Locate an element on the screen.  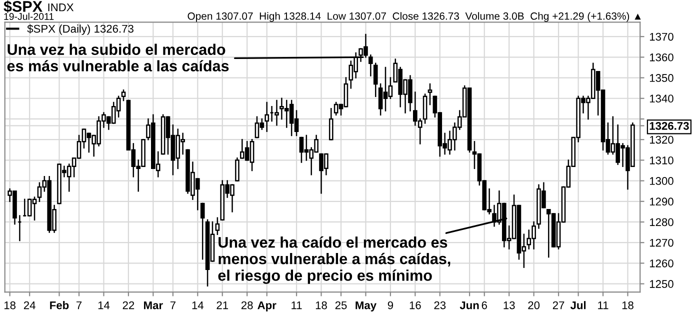
x-tick-label: 25 is located at coordinates (341, 305).